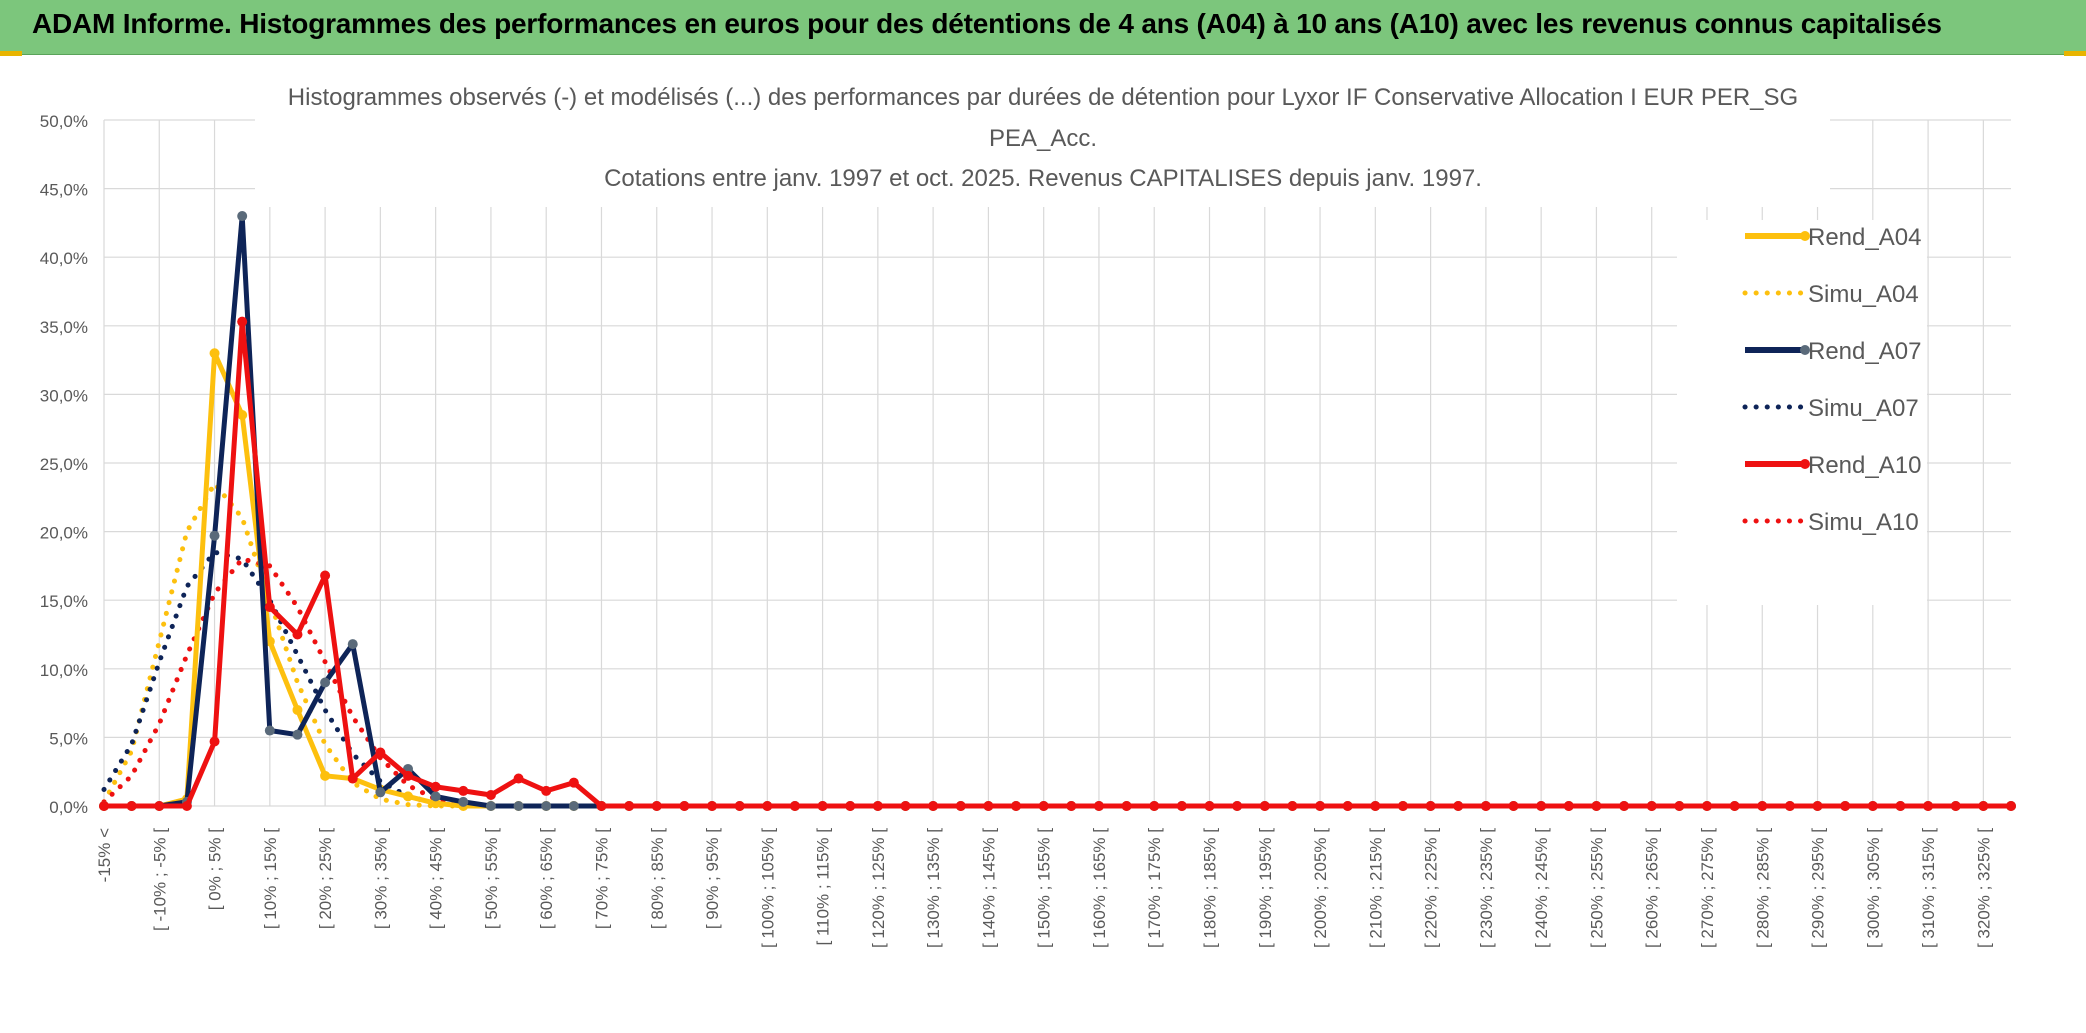 Image resolution: width=2086 pixels, height=1033 pixels. Describe the element at coordinates (1864, 465) in the screenshot. I see `legend-label-rend_a10: Rend_A10` at that location.